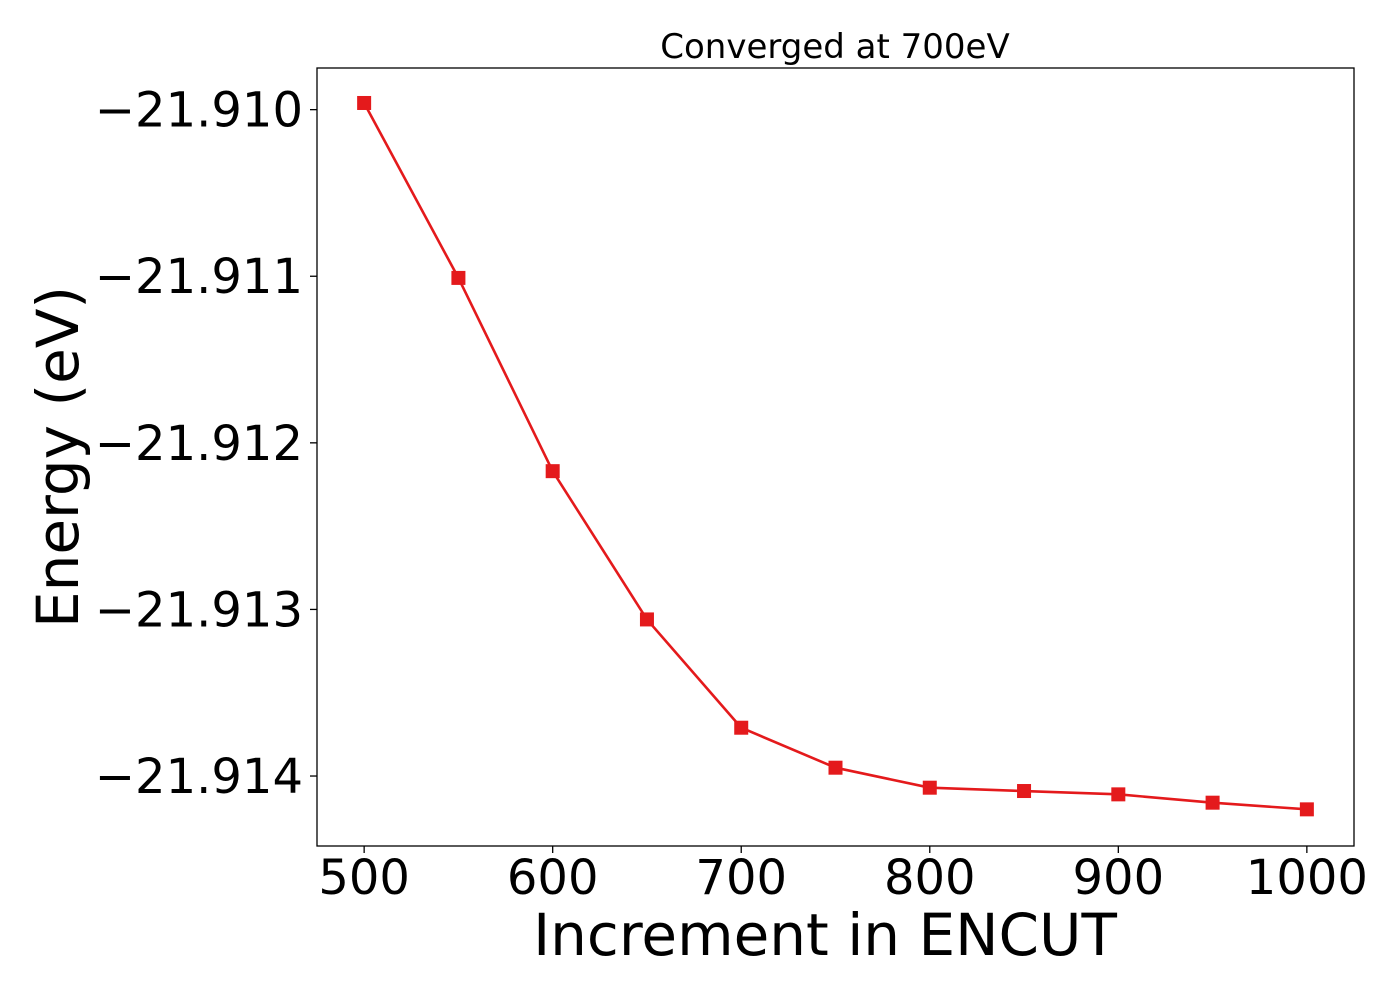 The width and height of the screenshot is (1400, 1000). What do you see at coordinates (1307, 878) in the screenshot?
I see `x-tick-label: 1000` at bounding box center [1307, 878].